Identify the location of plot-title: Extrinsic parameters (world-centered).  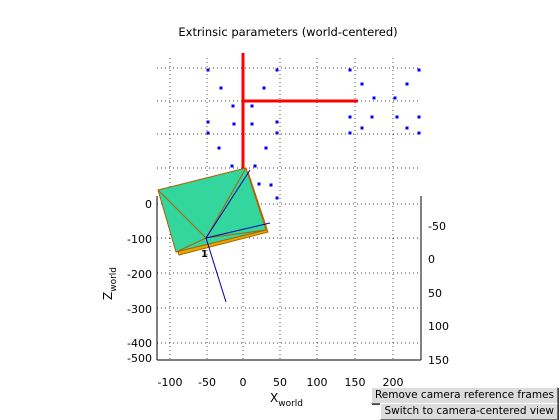
(287, 32).